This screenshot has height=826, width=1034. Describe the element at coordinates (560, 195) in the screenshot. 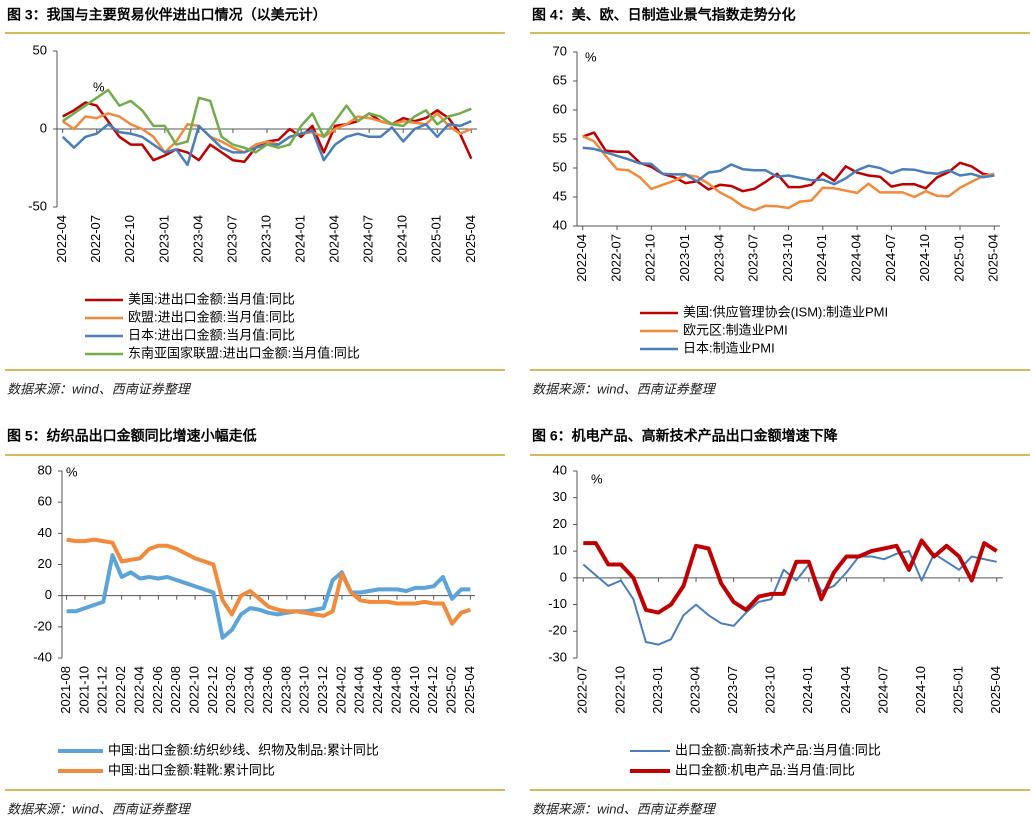

I see `y-tick-label: 45` at that location.